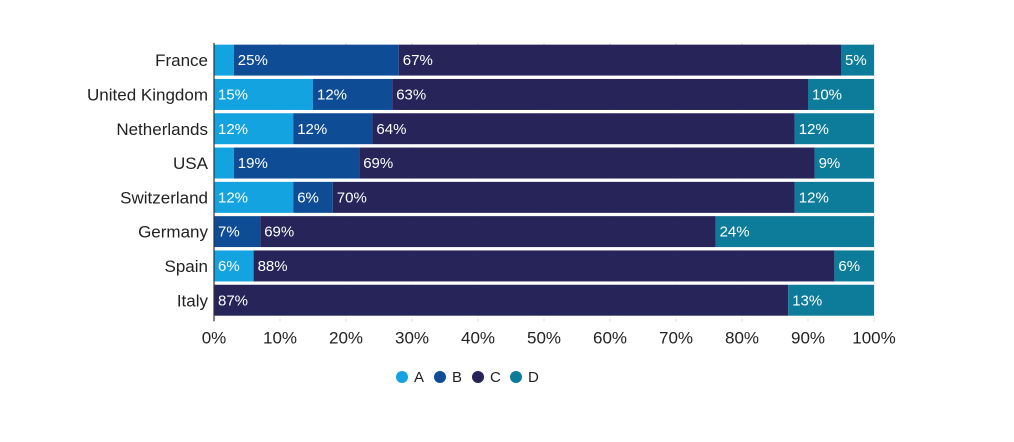 Image resolution: width=1014 pixels, height=442 pixels. What do you see at coordinates (533, 377) in the screenshot?
I see `legend-label: D` at bounding box center [533, 377].